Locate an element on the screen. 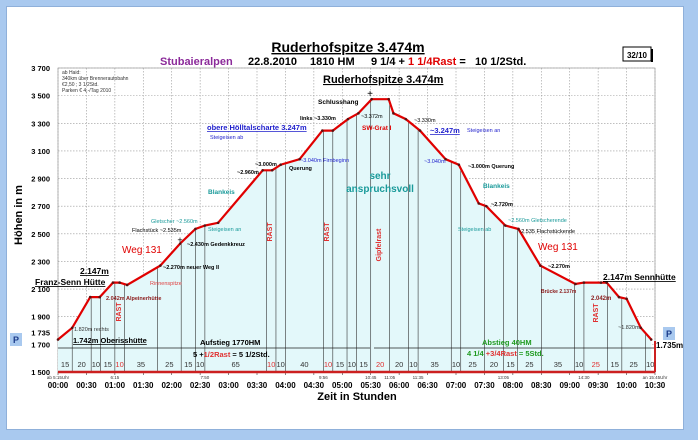 The height and width of the screenshot is (440, 698). height-meters: 1810 HM is located at coordinates (332, 62).